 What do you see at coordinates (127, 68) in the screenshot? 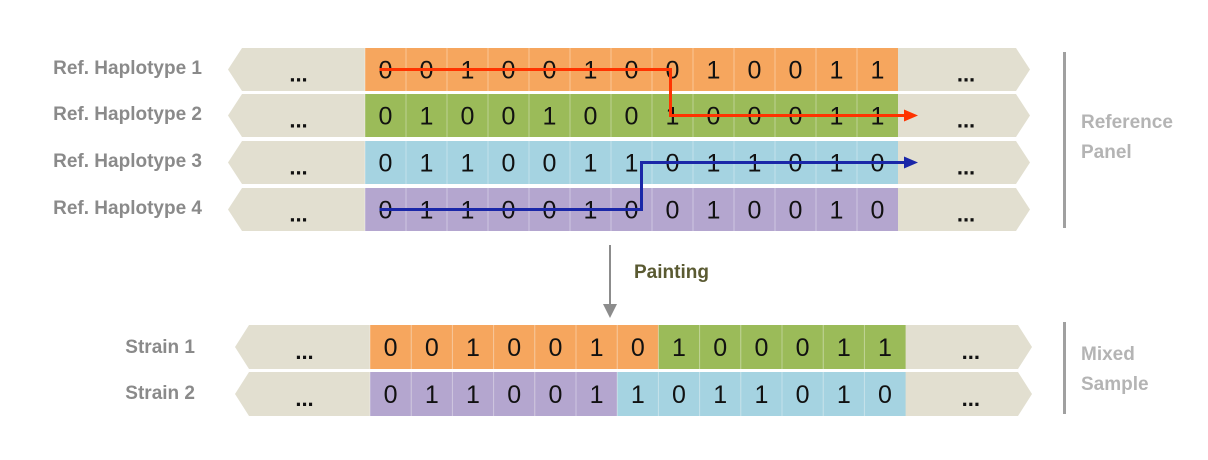
I see `ref-haplotype-1-label: Ref. Haplotype 1` at bounding box center [127, 68].